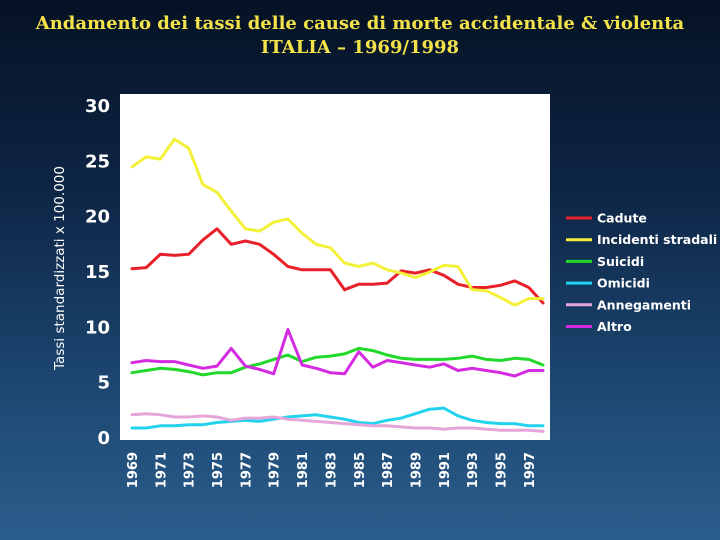 This screenshot has height=540, width=720. Describe the element at coordinates (620, 261) in the screenshot. I see `legend-label: Suicidi` at that location.